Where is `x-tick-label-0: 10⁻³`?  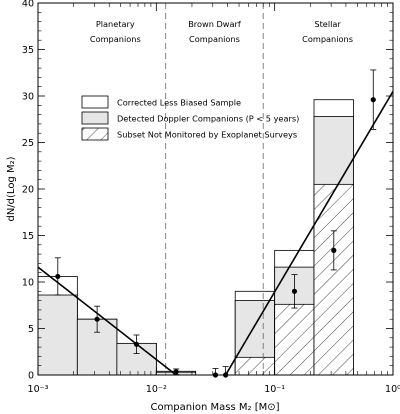
x-tick-label-0: 10⁻³ is located at coordinates (38, 389).